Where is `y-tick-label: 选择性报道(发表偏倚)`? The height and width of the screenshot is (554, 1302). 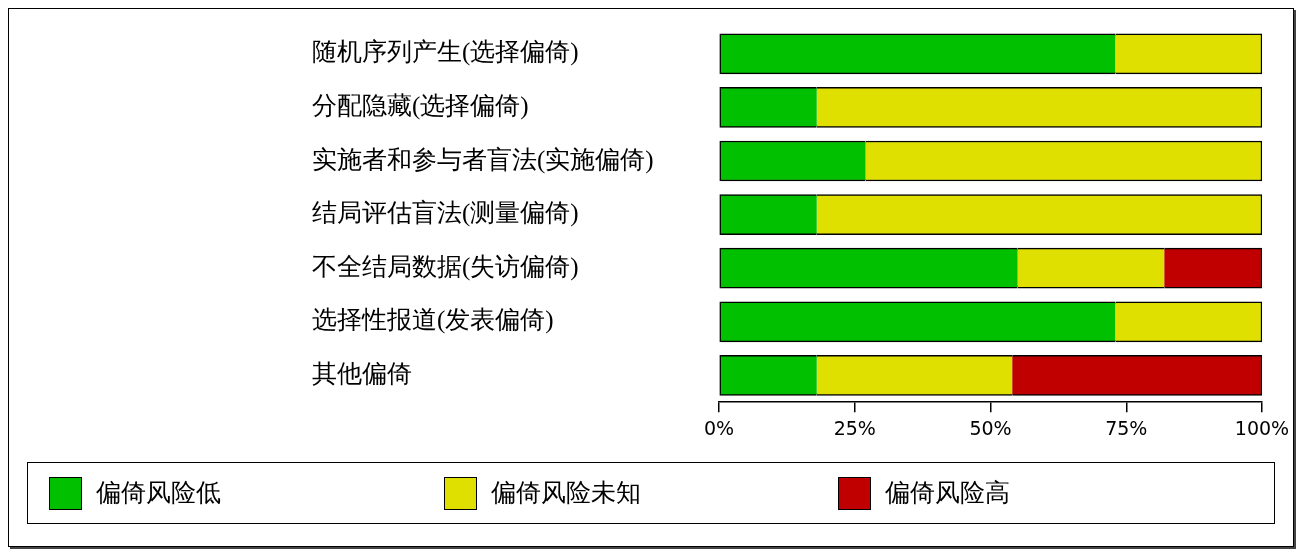 y-tick-label: 选择性报道(发表偏倚) is located at coordinates (433, 320).